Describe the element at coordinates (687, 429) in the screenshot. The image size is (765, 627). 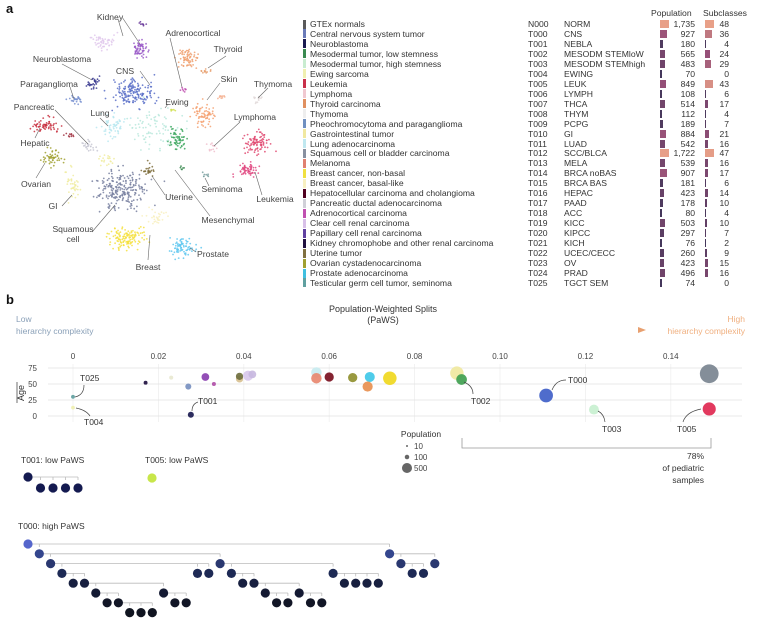
I see `point-annotation-label: T005` at that location.